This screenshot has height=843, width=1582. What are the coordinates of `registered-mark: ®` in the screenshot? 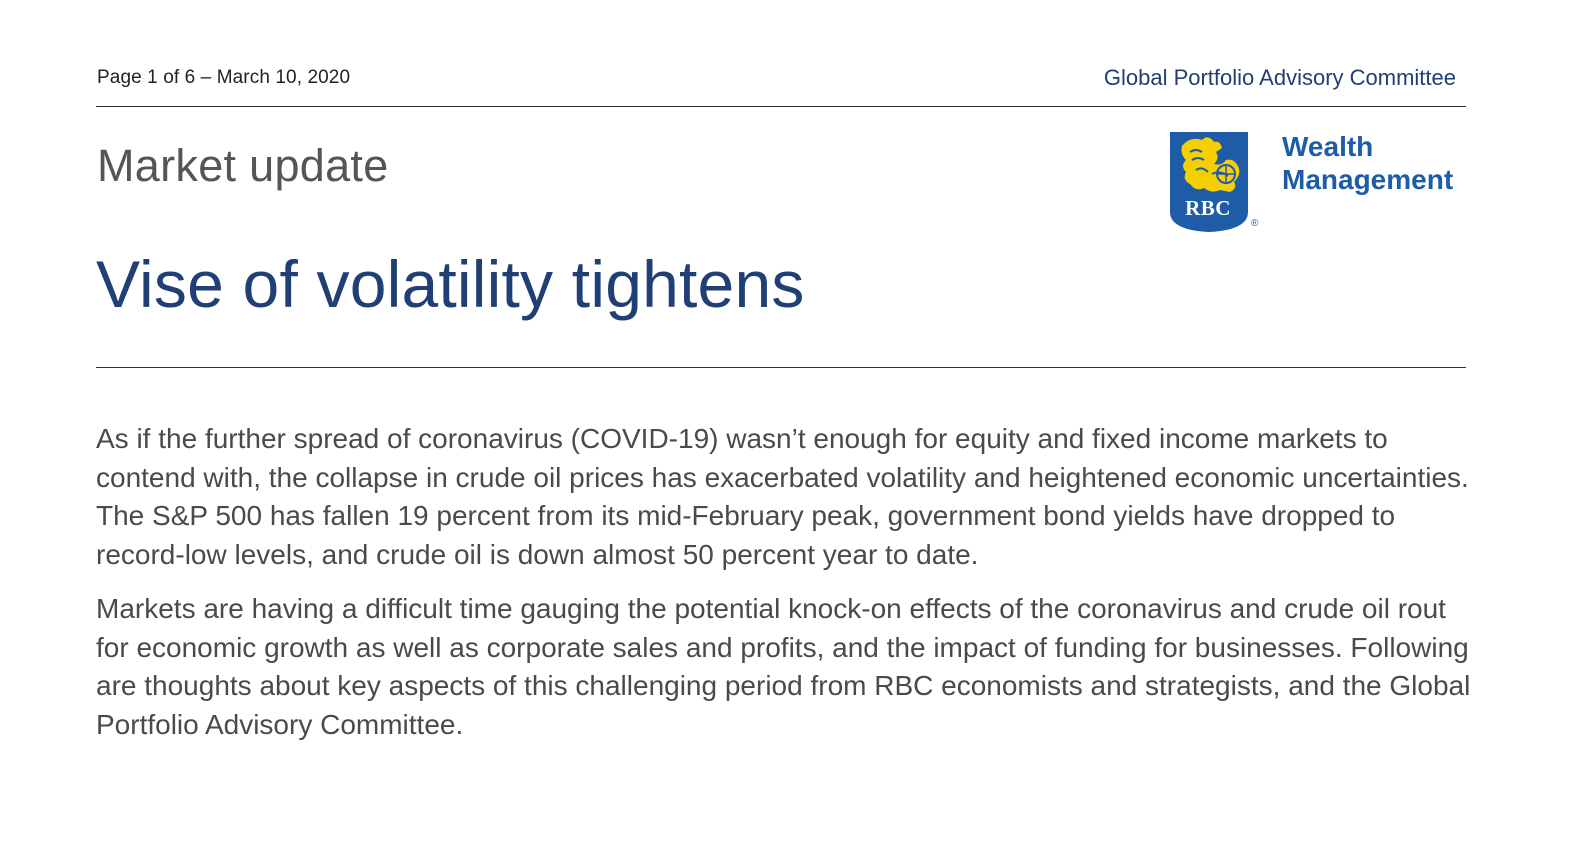 It's located at (1255, 223).